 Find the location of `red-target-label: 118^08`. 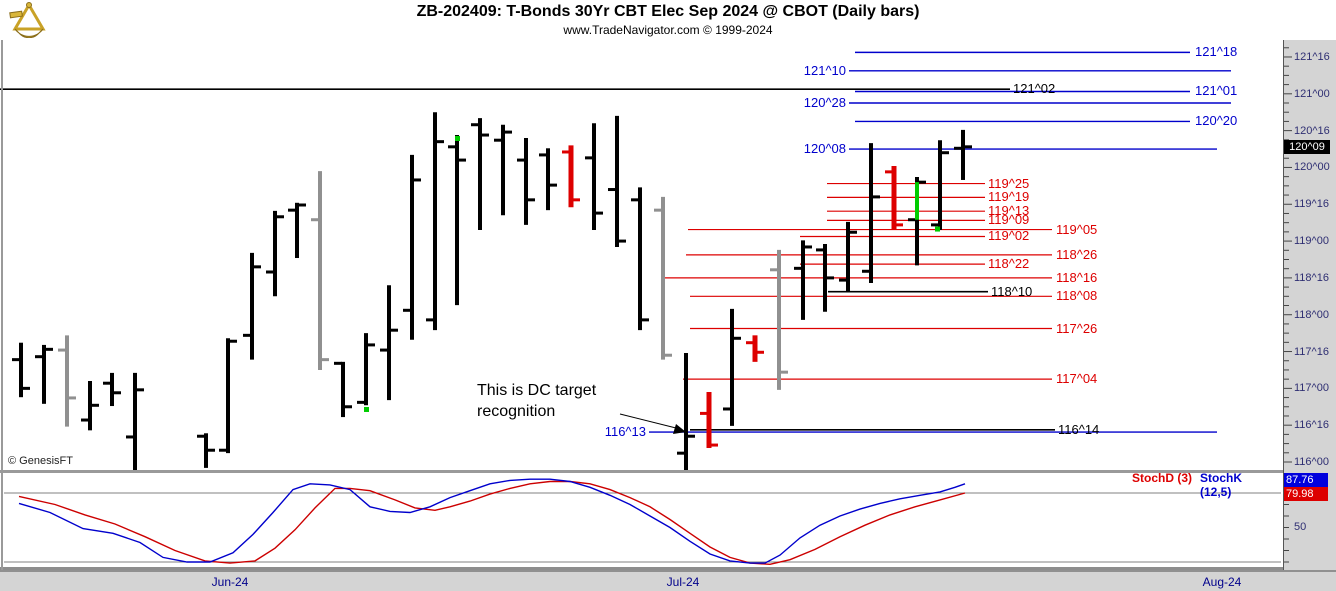

red-target-label: 118^08 is located at coordinates (1077, 296).